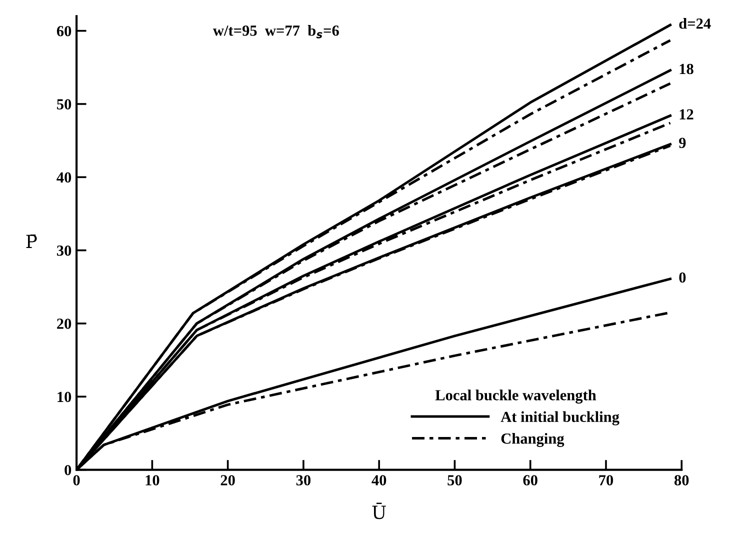  What do you see at coordinates (379, 511) in the screenshot?
I see `x-axis-title: Ū` at bounding box center [379, 511].